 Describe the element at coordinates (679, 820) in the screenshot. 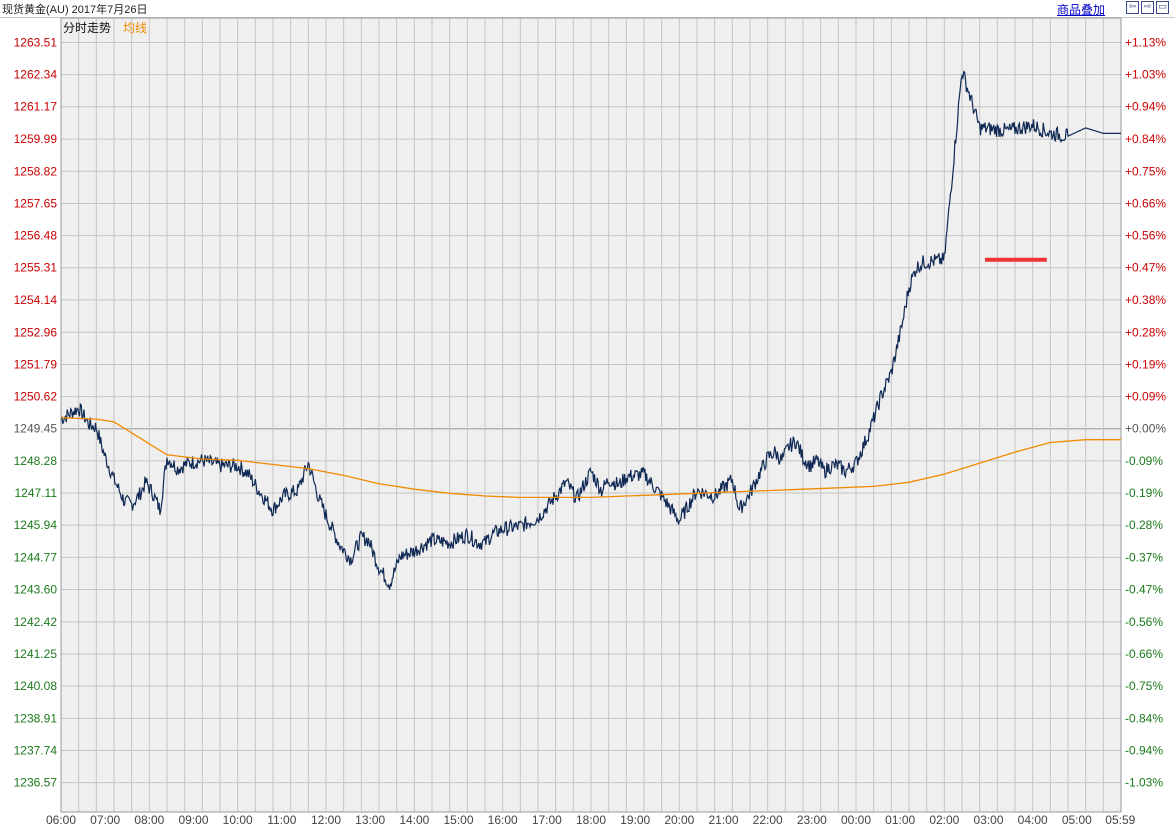

I see `x-tick-label: 20:00` at that location.